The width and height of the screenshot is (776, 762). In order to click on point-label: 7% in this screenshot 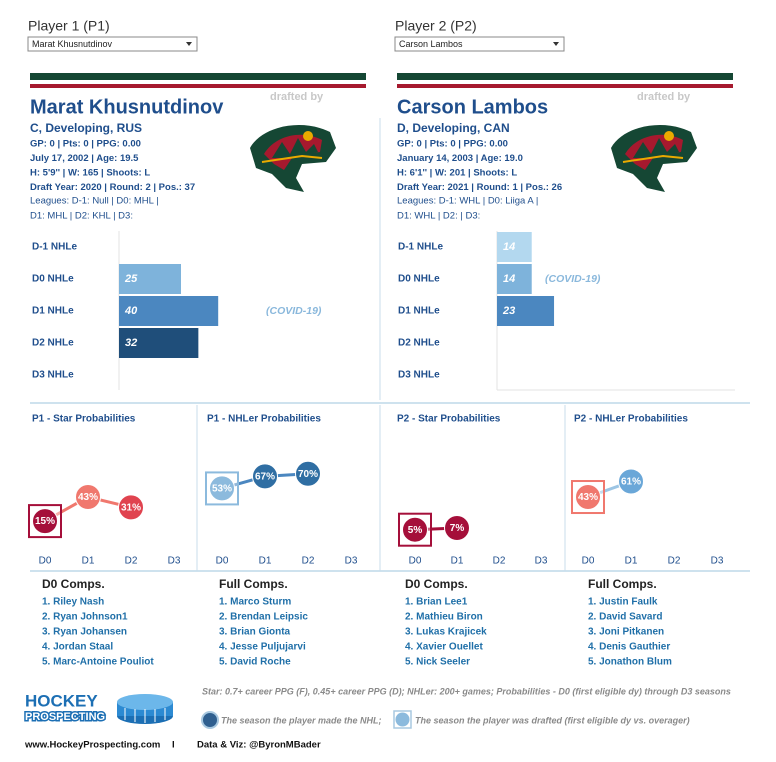, I will do `click(457, 528)`.